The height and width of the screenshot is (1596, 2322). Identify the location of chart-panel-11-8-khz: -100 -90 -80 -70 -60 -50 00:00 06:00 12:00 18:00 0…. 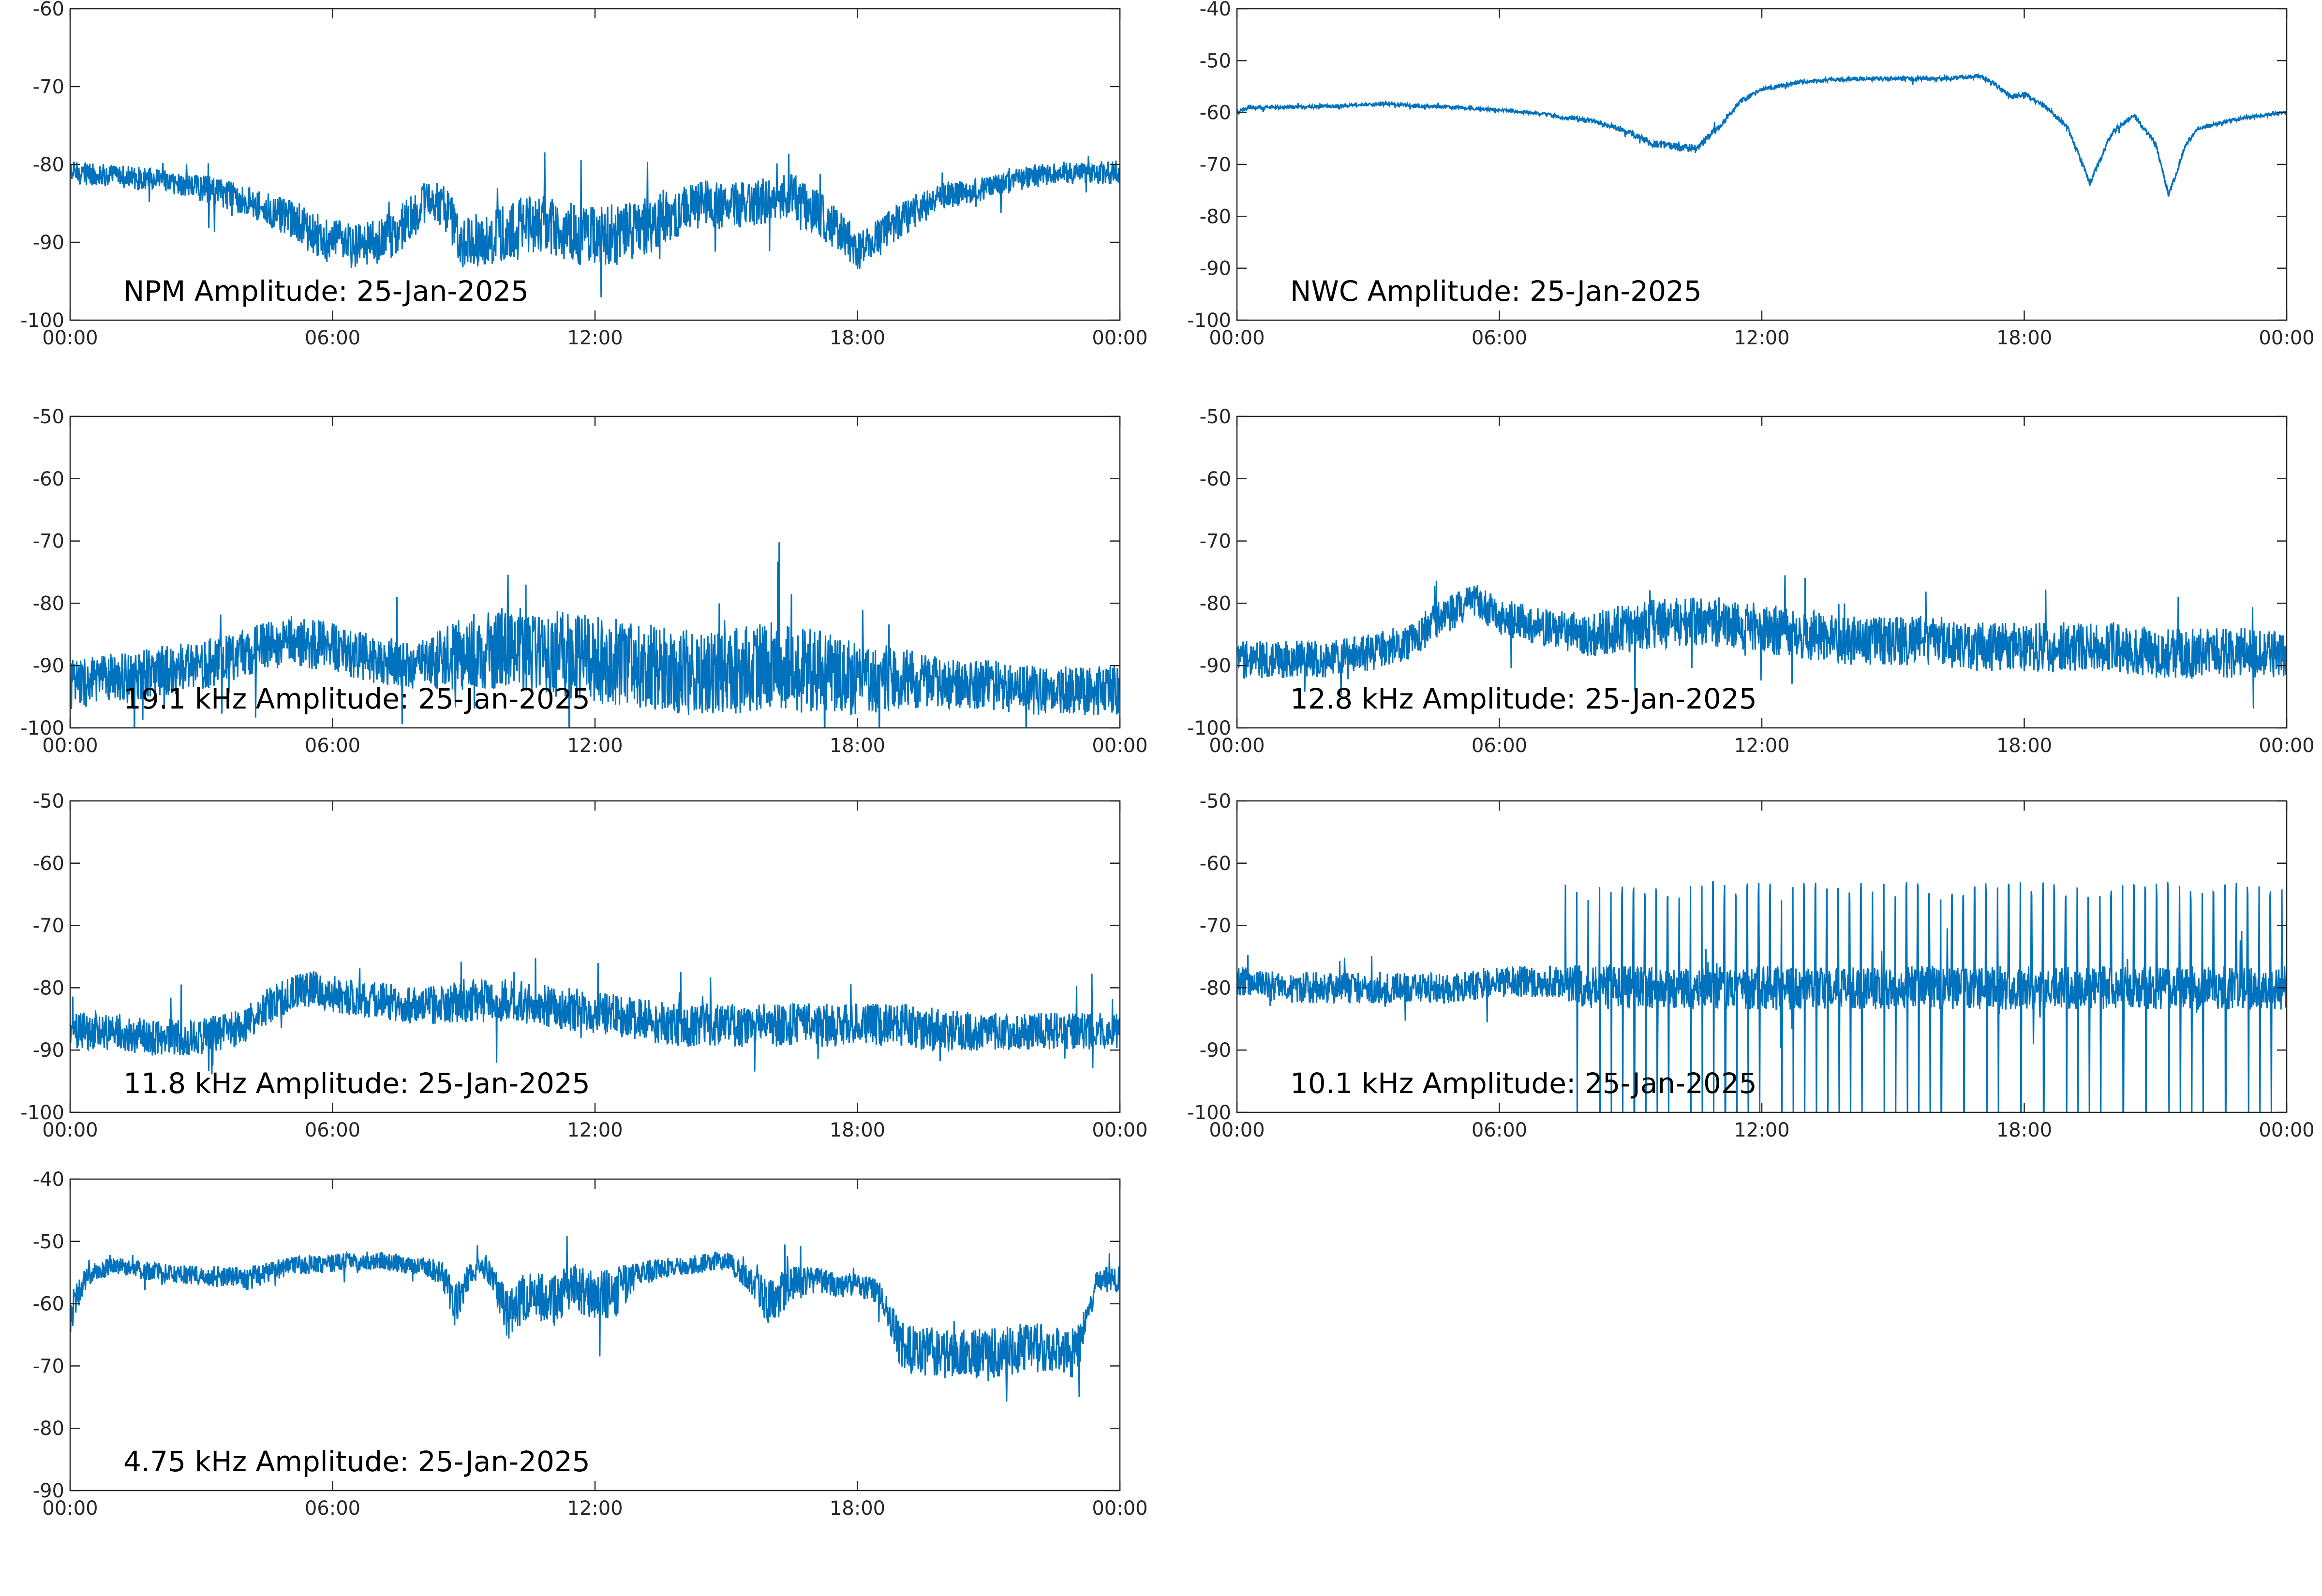
(583, 965).